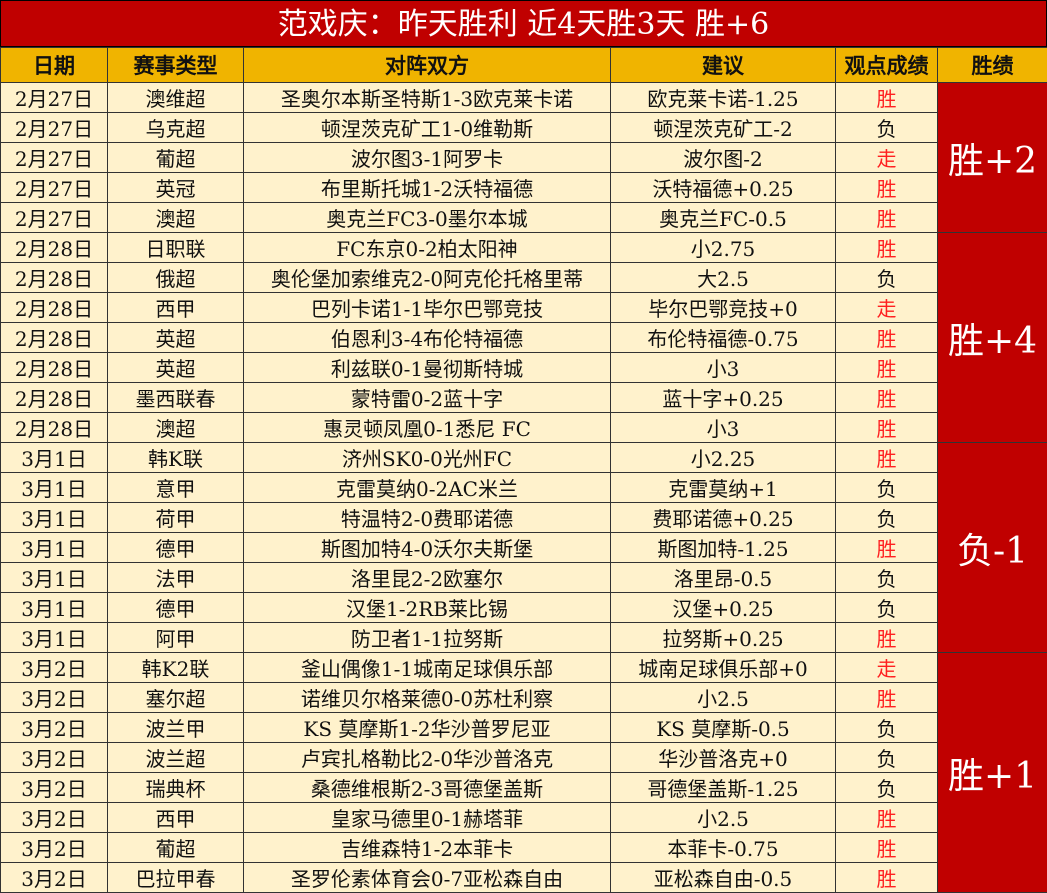 The height and width of the screenshot is (893, 1047). I want to click on cell-advice: 奥克兰FC-0.5, so click(723, 218).